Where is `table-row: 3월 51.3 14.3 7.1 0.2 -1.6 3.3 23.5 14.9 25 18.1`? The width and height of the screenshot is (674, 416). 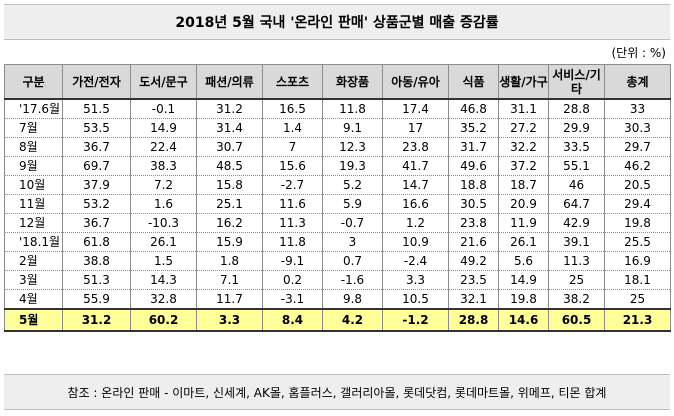
table-row: 3월 51.3 14.3 7.1 0.2 -1.6 3.3 23.5 14.9 25 18.1 is located at coordinates (337, 280).